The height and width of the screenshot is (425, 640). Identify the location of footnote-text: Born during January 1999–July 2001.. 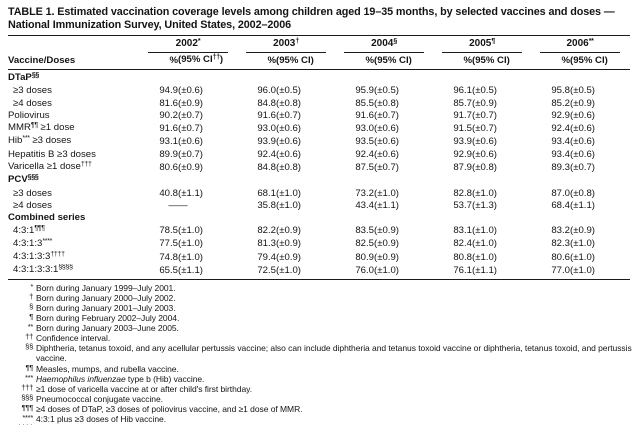
(106, 287).